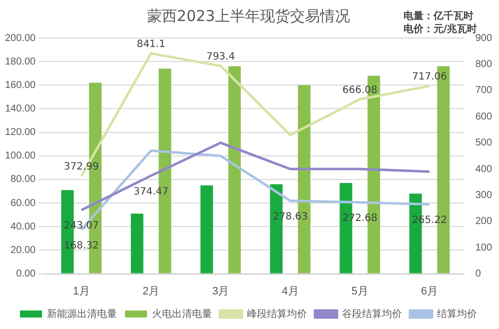 This screenshot has width=499, height=329. What do you see at coordinates (20, 156) in the screenshot?
I see `y-tick-label: 100.00` at bounding box center [20, 156].